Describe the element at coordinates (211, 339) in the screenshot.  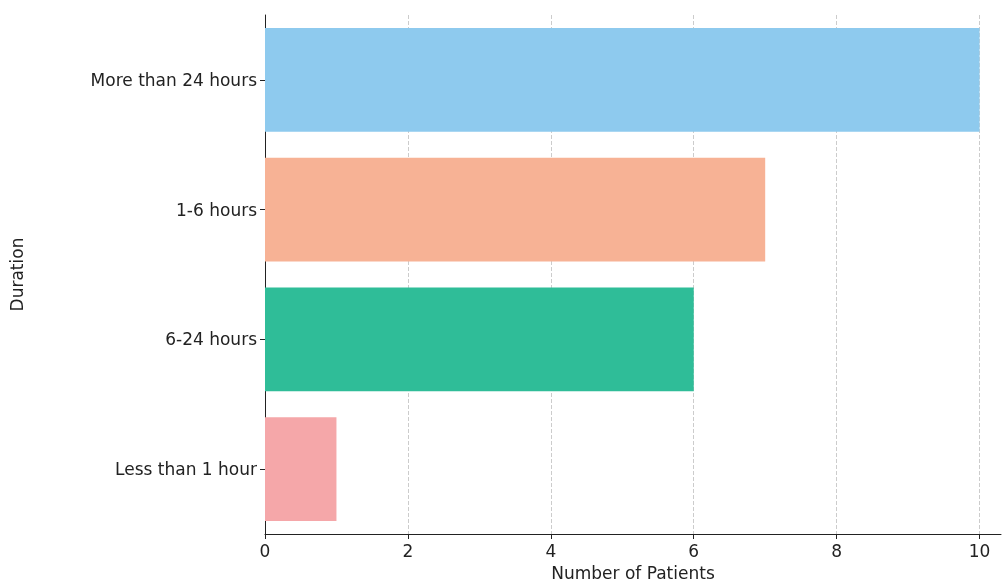
I see `y-tick-label: 6-24 hours` at that location.